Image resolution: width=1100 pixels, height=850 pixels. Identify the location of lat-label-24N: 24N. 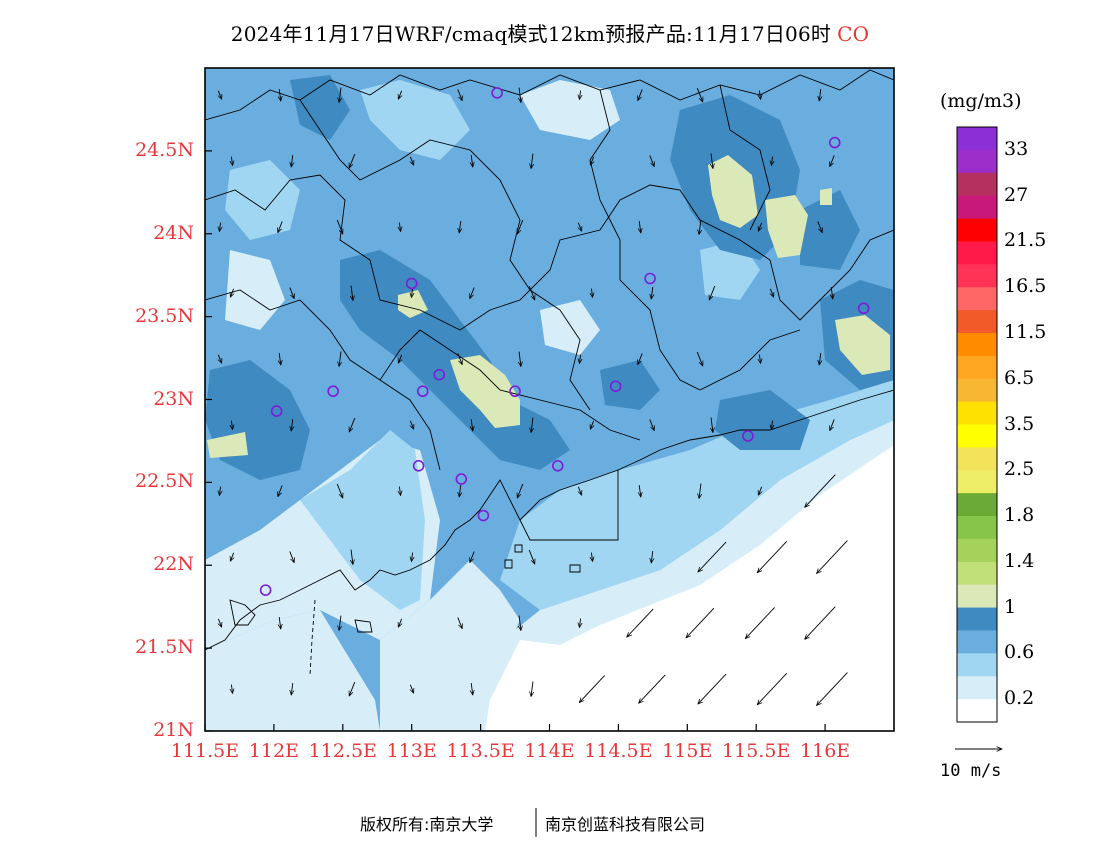
(173, 232).